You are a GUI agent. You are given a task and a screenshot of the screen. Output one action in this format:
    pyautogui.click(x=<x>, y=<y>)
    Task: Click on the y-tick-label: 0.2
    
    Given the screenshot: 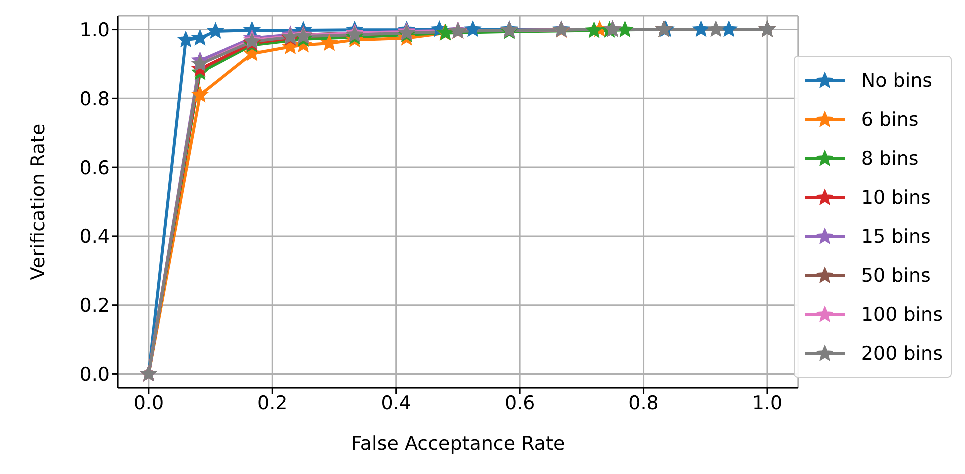 What is the action you would take?
    pyautogui.click(x=95, y=306)
    